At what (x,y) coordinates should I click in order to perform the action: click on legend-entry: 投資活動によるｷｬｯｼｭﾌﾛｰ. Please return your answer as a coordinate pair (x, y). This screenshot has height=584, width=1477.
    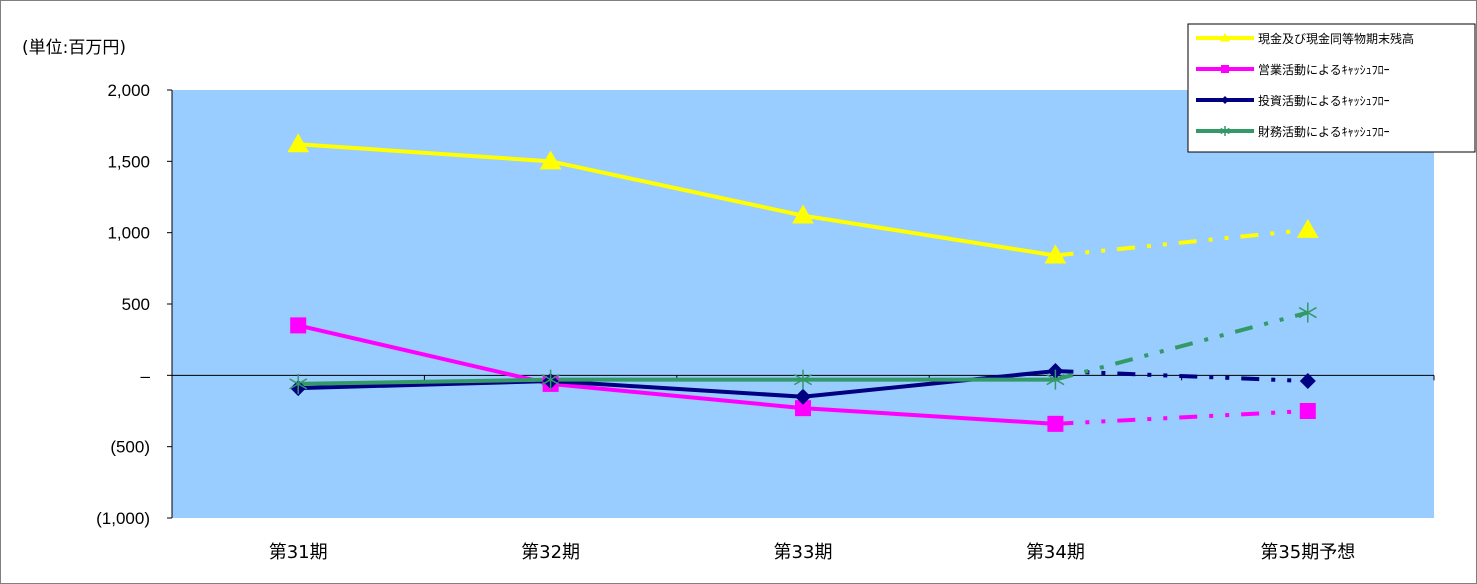
    Looking at the image, I should click on (1324, 100).